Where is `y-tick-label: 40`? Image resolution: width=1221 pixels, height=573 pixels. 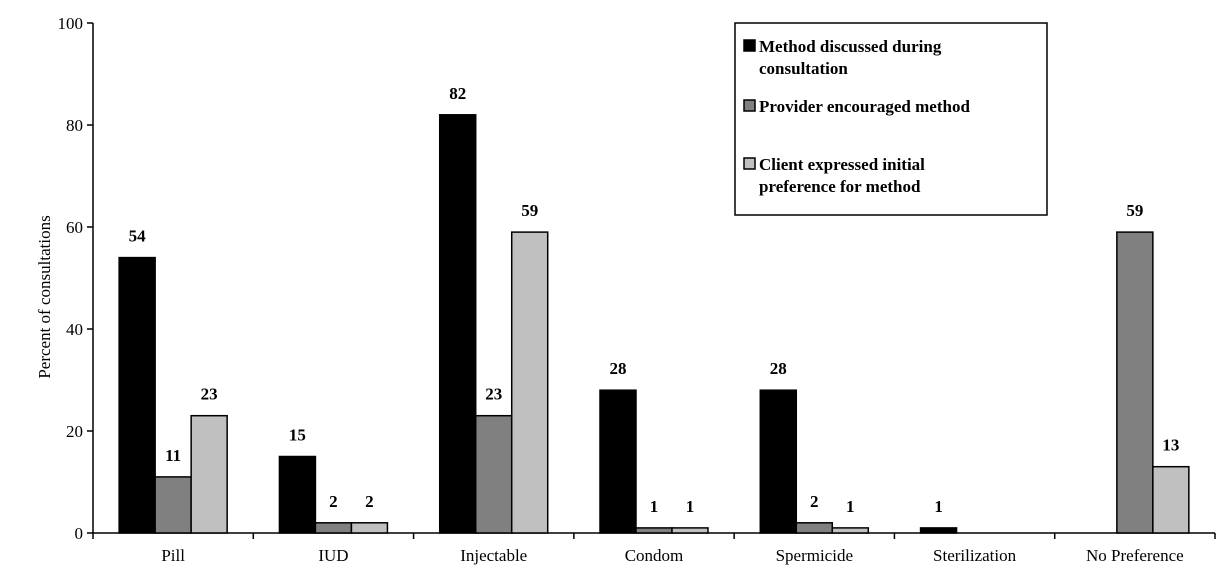 y-tick-label: 40 is located at coordinates (74, 329).